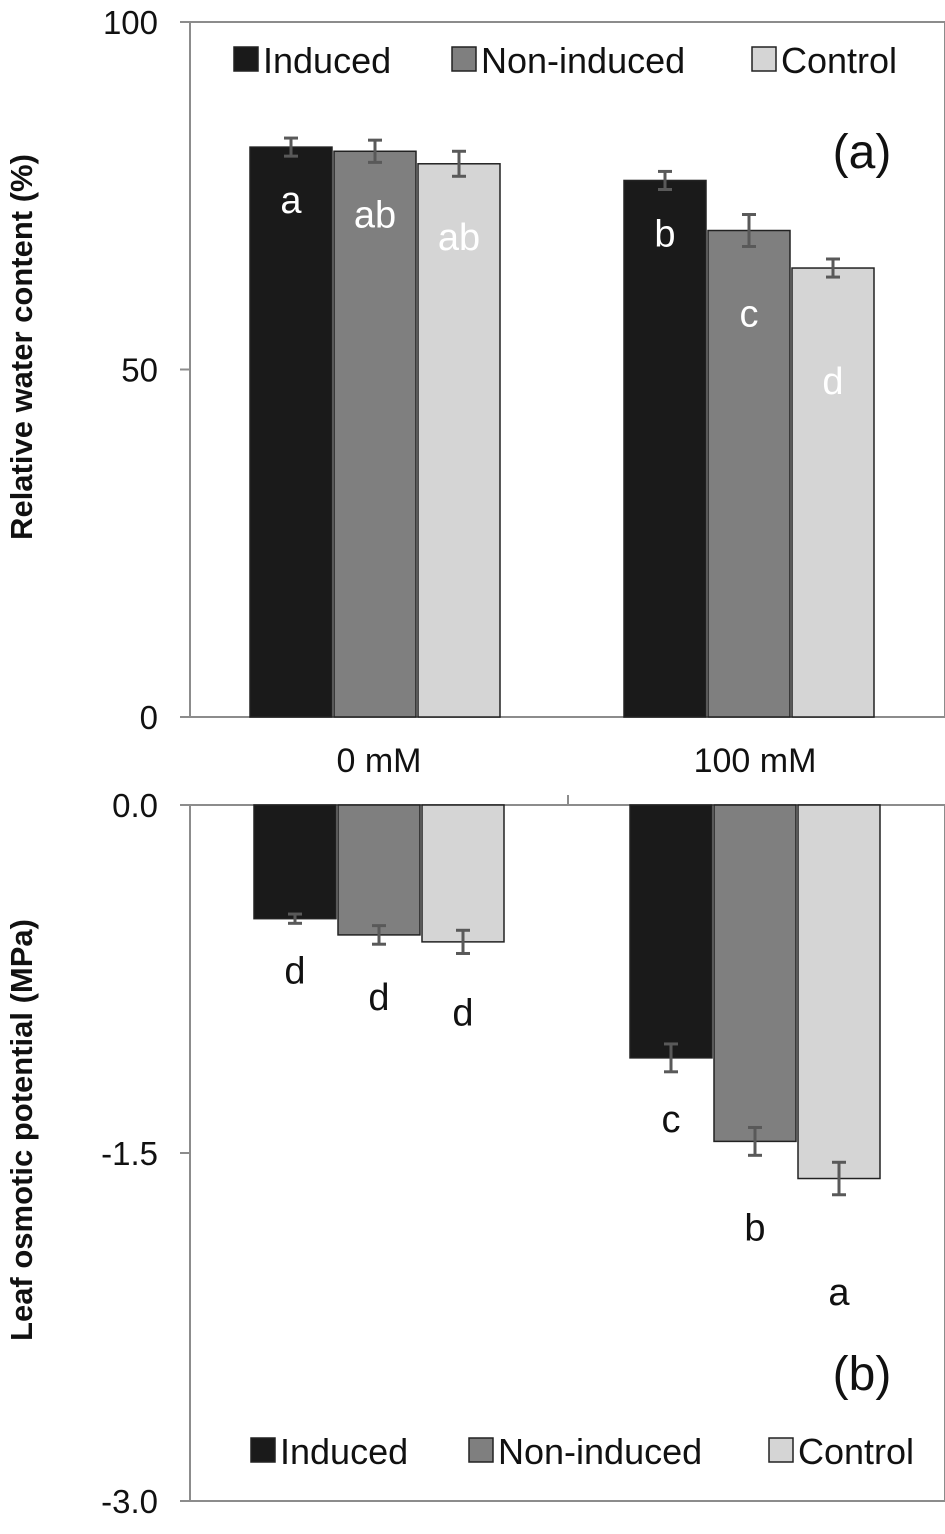  What do you see at coordinates (379, 761) in the screenshot?
I see `x-tick-label: 0 mM` at bounding box center [379, 761].